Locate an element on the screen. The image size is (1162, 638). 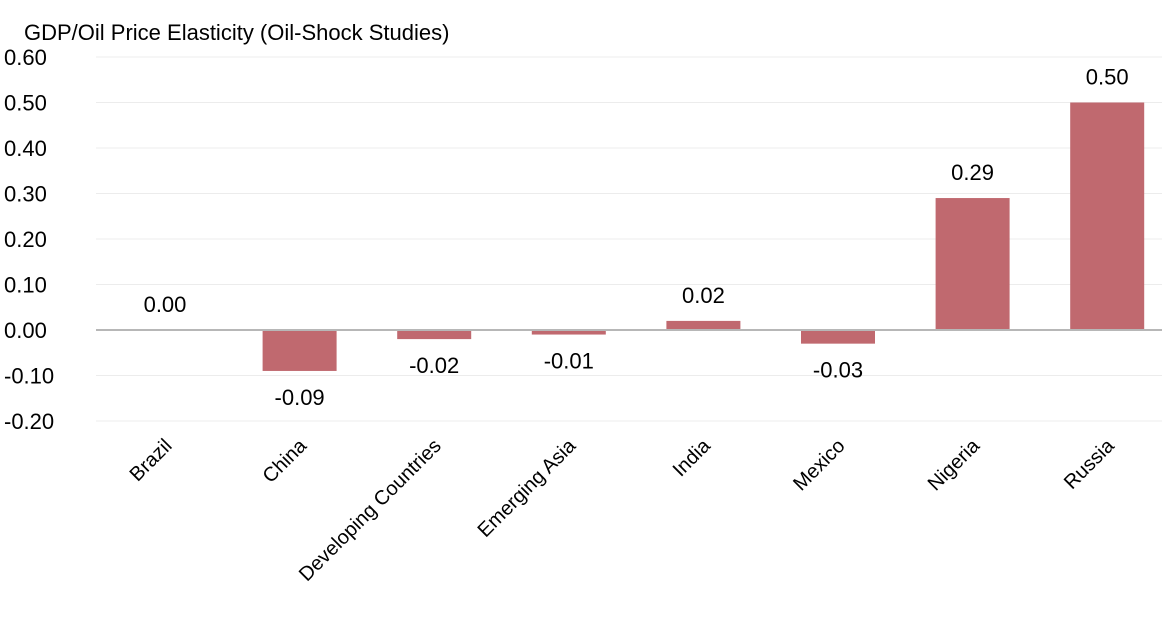
y-tick-label: -0.10 is located at coordinates (29, 376).